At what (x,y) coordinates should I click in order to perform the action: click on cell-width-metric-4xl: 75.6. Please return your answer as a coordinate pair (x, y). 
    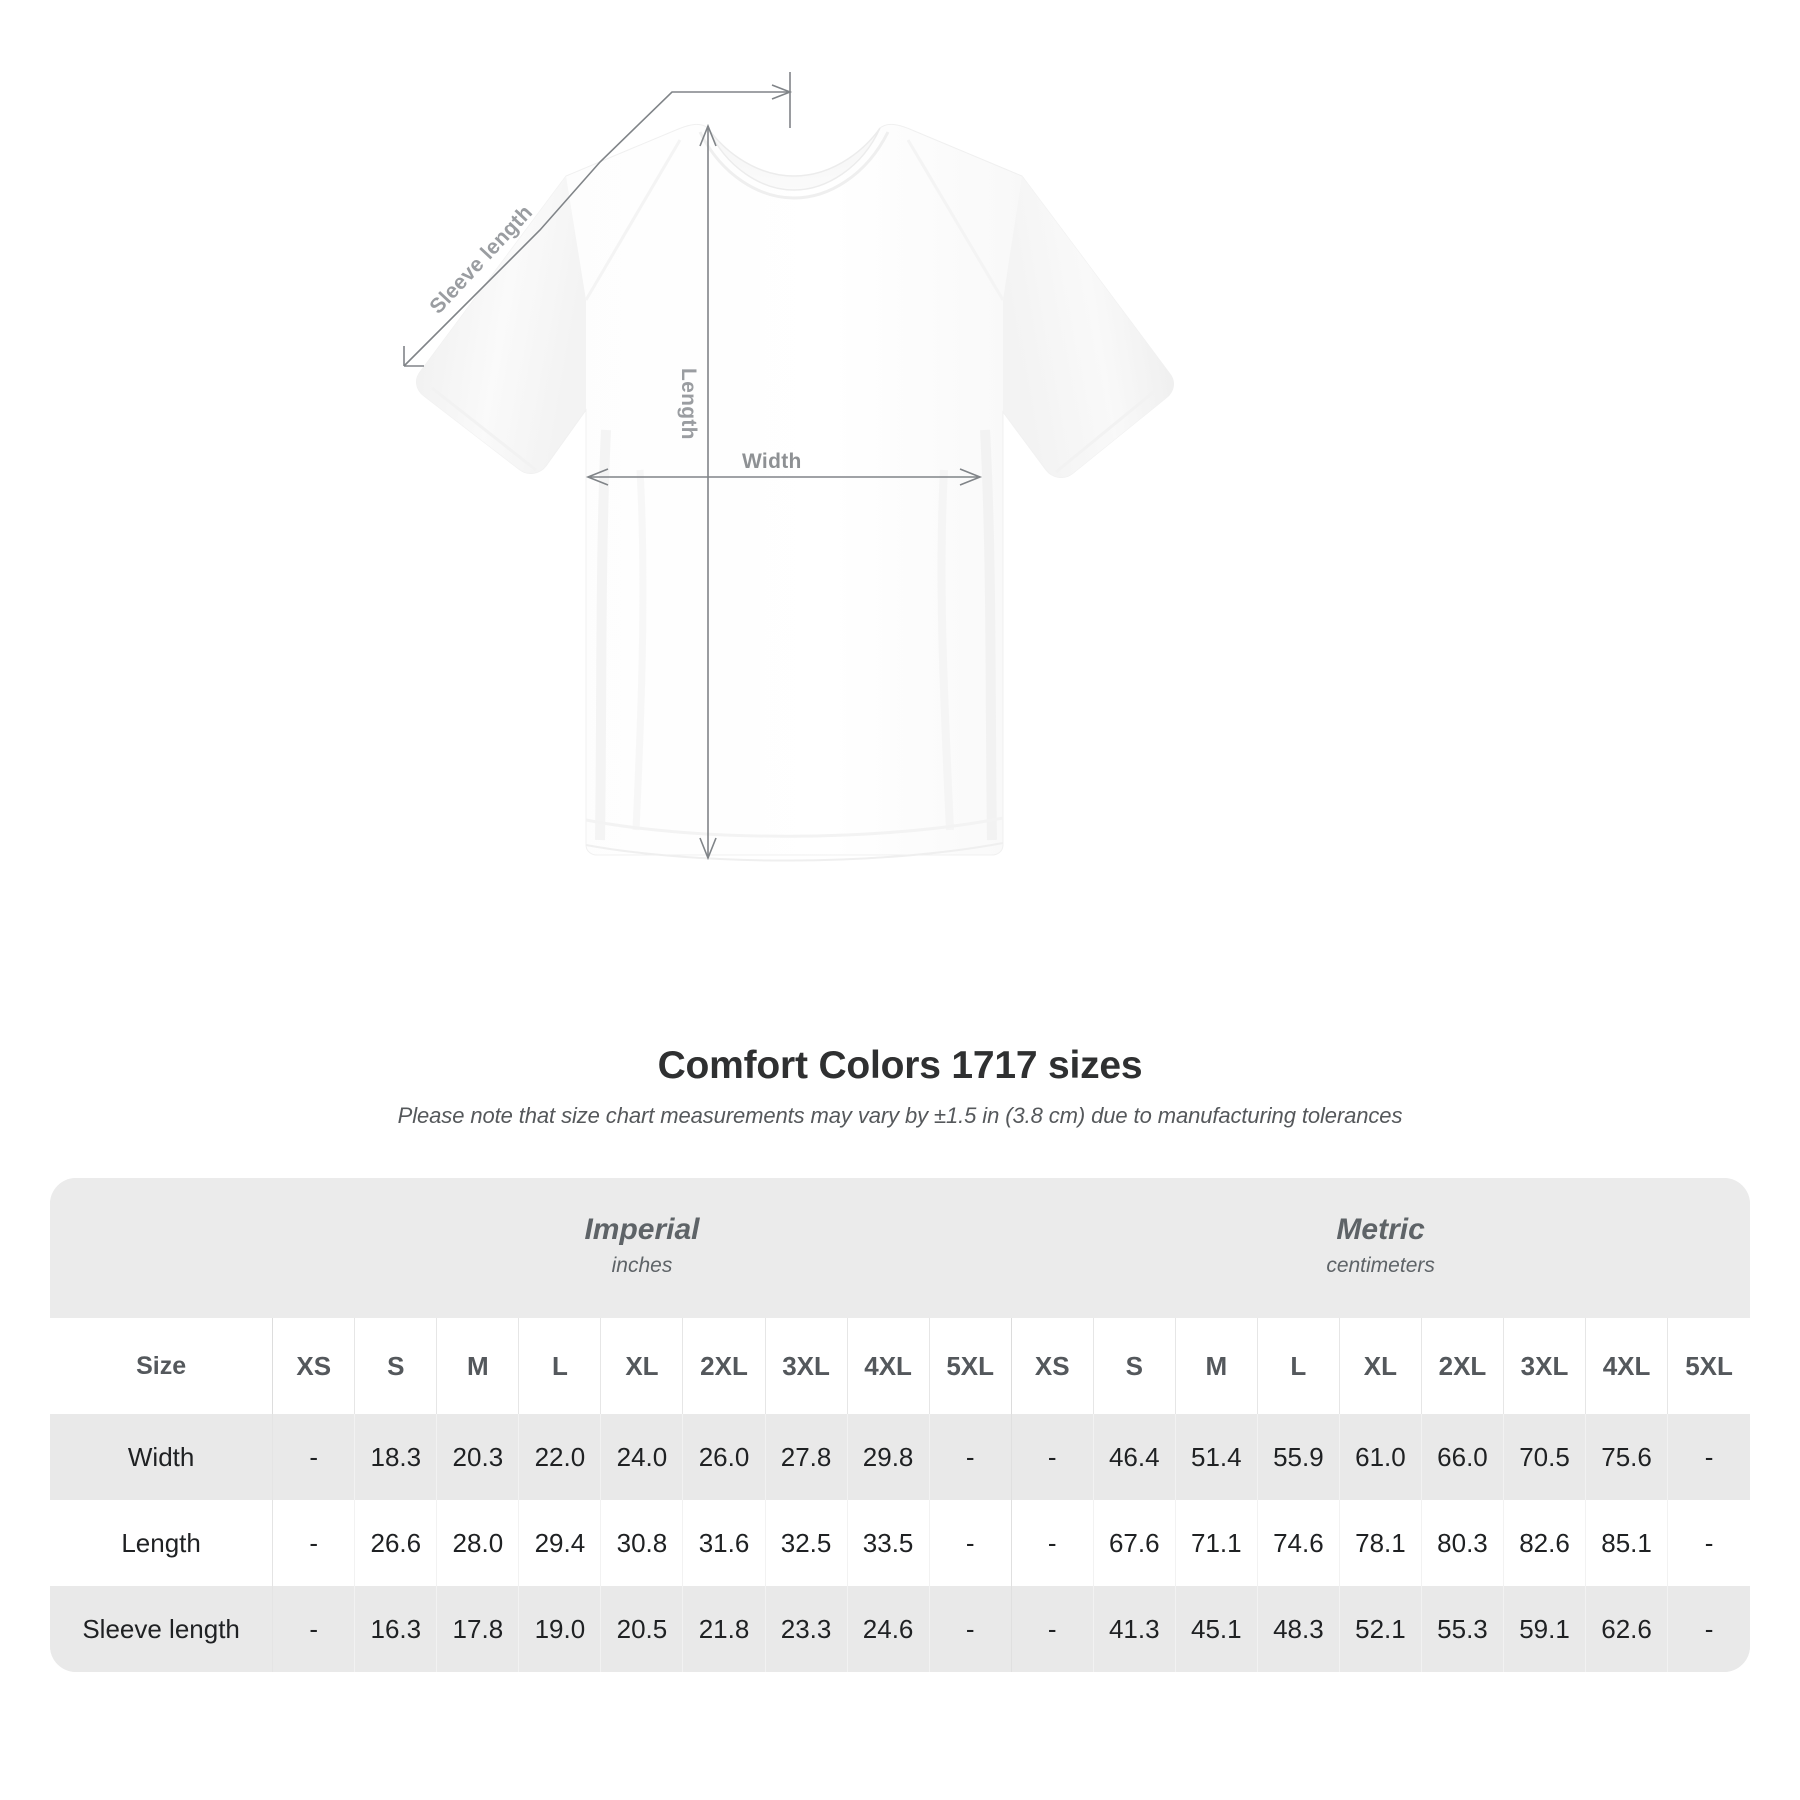
    Looking at the image, I should click on (1626, 1457).